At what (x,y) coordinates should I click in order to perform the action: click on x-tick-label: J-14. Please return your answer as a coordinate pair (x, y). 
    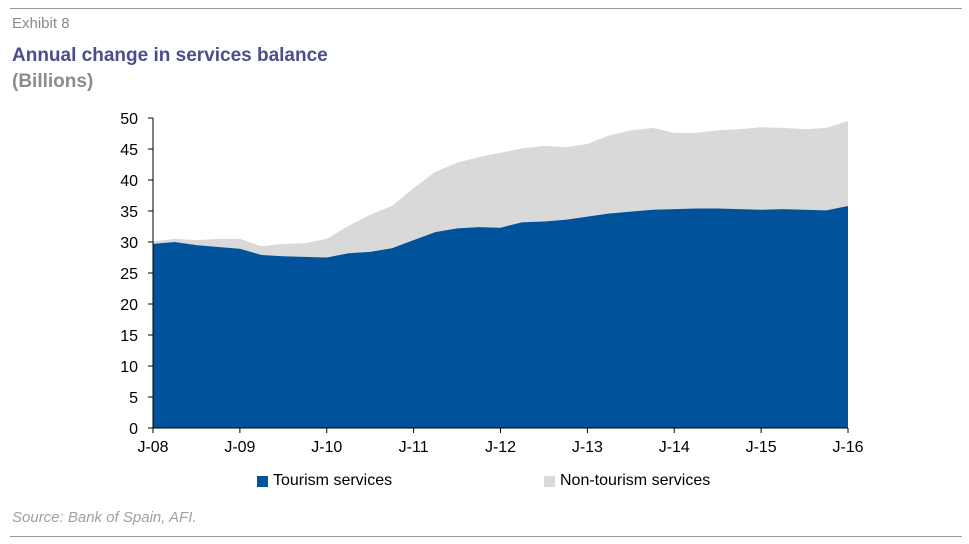
    Looking at the image, I should click on (674, 447).